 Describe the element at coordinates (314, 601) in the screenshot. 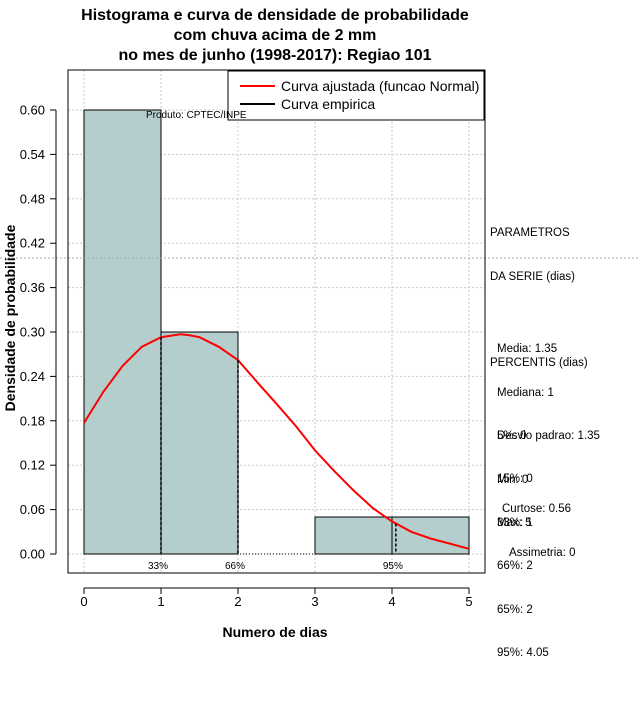

I see `x-tick-label-3: 3` at that location.